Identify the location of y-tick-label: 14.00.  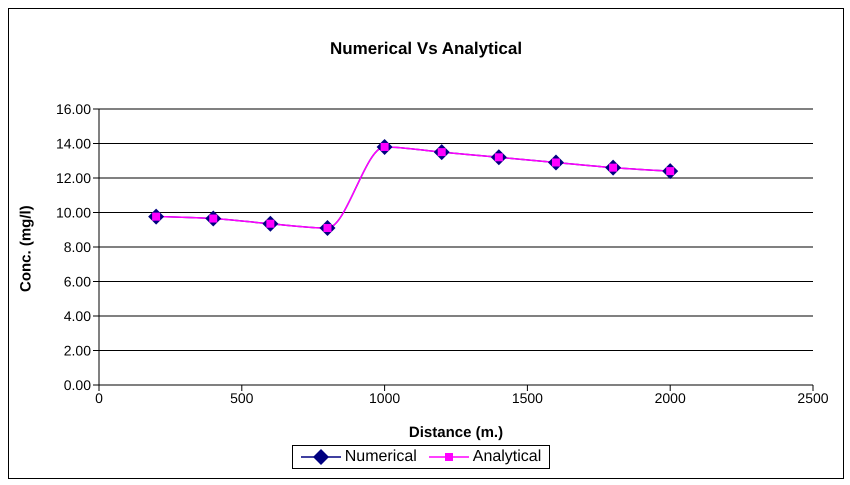
(74, 143).